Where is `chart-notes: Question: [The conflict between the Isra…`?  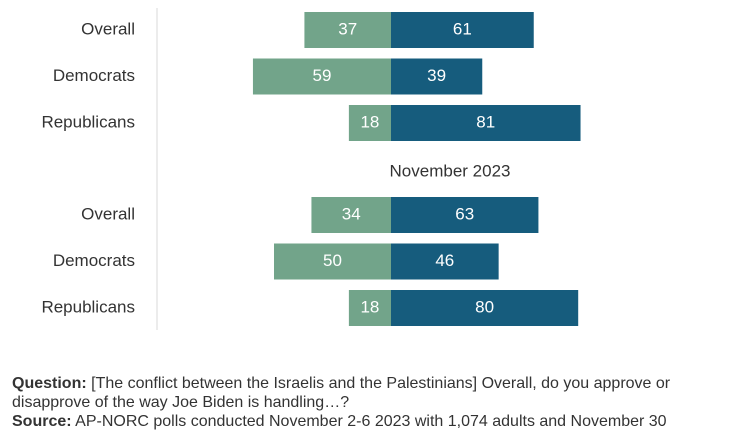
chart-notes: Question: [The conflict between the Isra… is located at coordinates (377, 402).